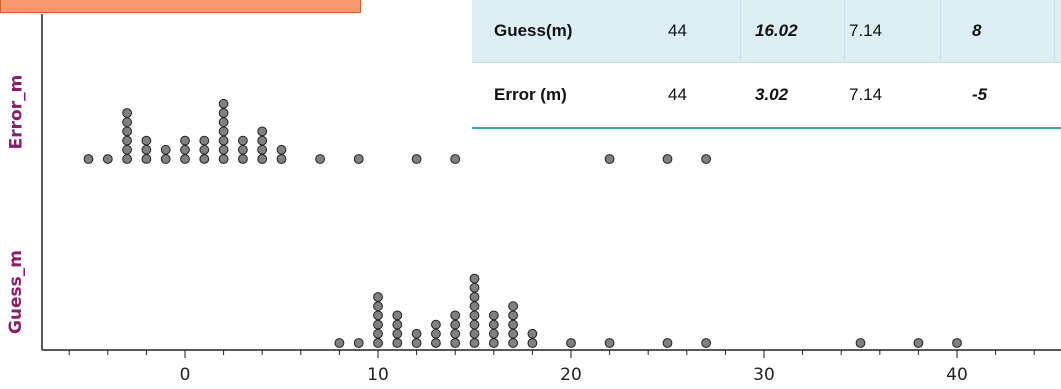 The width and height of the screenshot is (1061, 389). Describe the element at coordinates (185, 375) in the screenshot. I see `x-tick-label: 0` at that location.